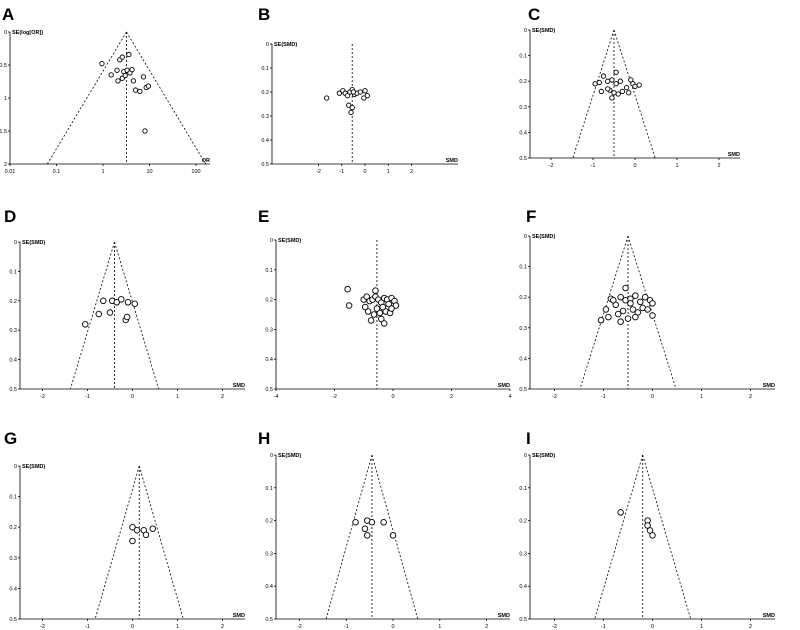 Image resolution: width=800 pixels, height=630 pixels. What do you see at coordinates (528, 438) in the screenshot?
I see `panel-label: I` at bounding box center [528, 438].